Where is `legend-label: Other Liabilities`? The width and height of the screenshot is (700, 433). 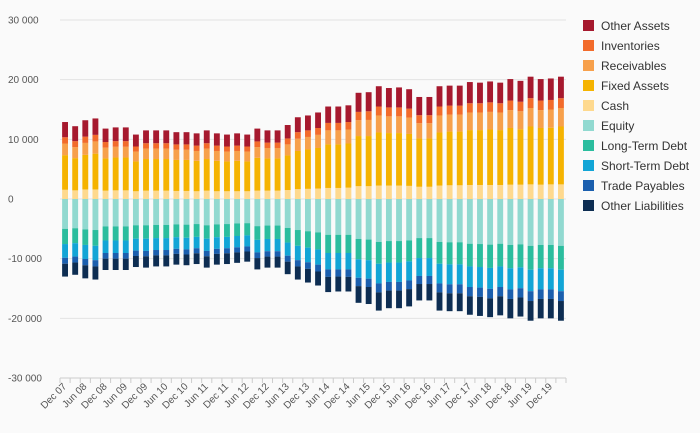
legend-label: Other Liabilities is located at coordinates (642, 206).